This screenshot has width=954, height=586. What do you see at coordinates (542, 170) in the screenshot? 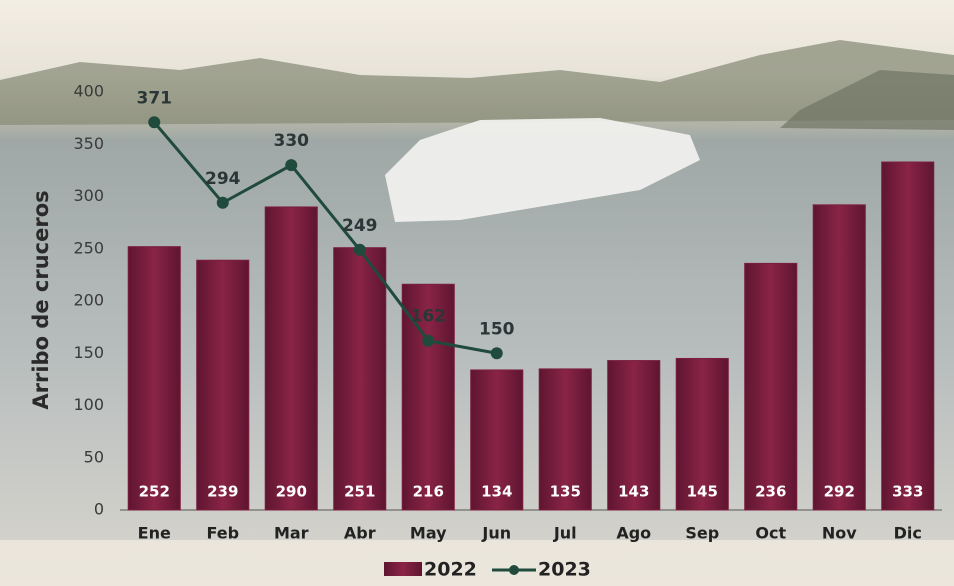
I see `ship` at bounding box center [542, 170].